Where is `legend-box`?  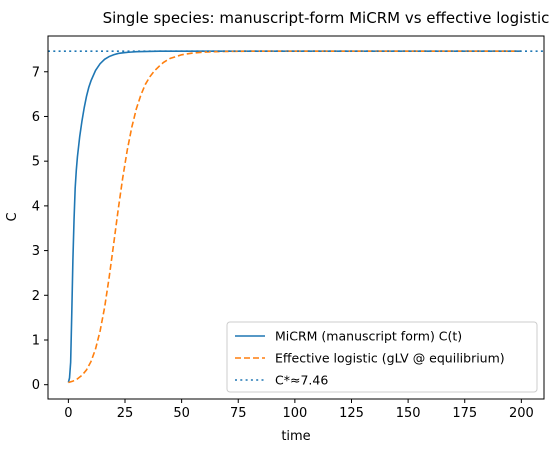 legend-box is located at coordinates (382, 357).